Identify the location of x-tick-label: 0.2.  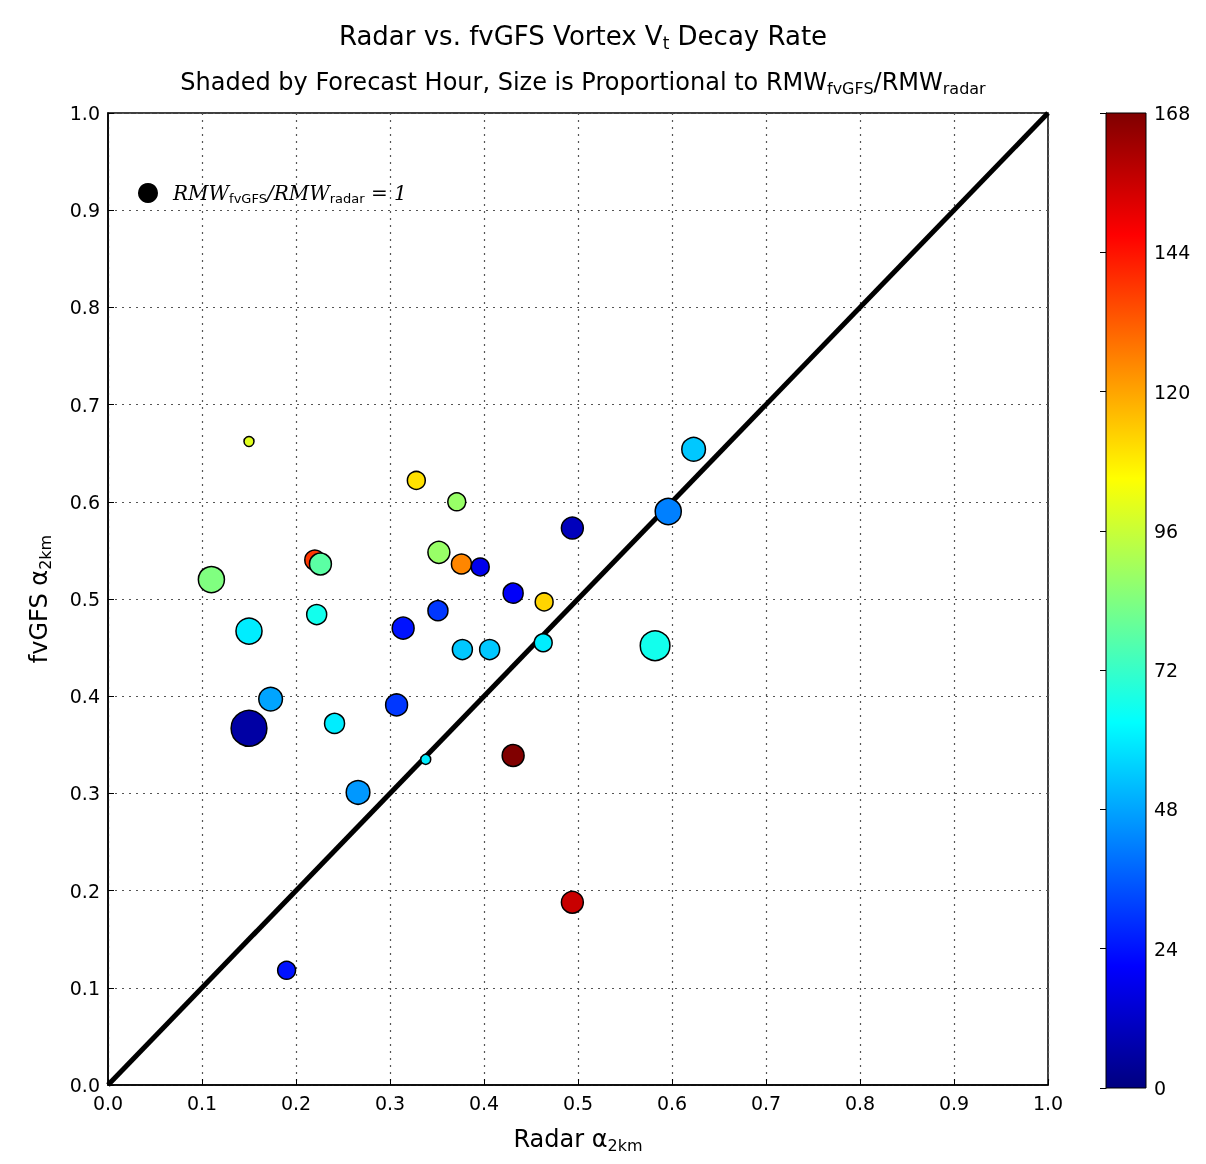
(296, 1102).